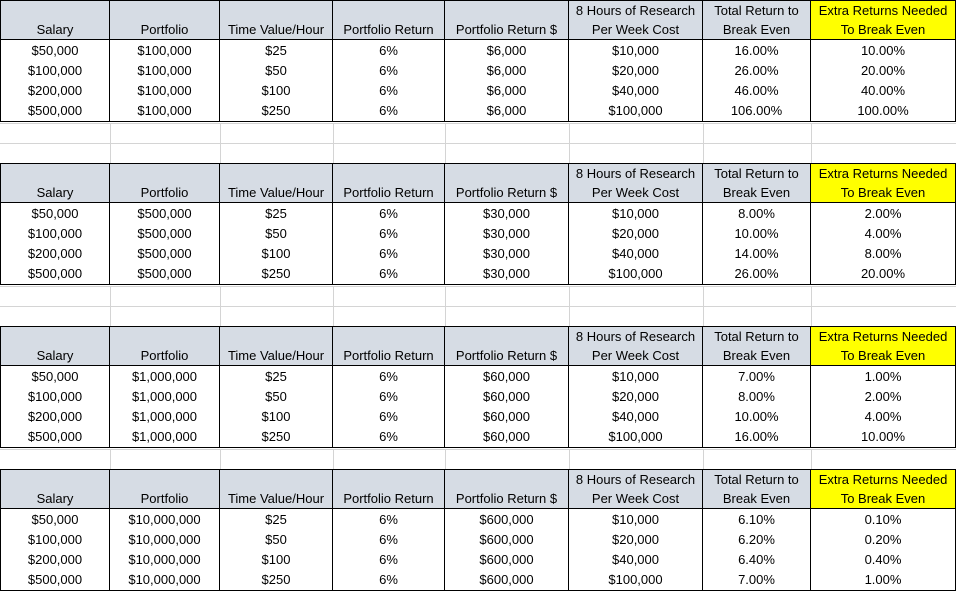 The height and width of the screenshot is (592, 956). What do you see at coordinates (883, 90) in the screenshot?
I see `table-cell: 40.00%` at bounding box center [883, 90].